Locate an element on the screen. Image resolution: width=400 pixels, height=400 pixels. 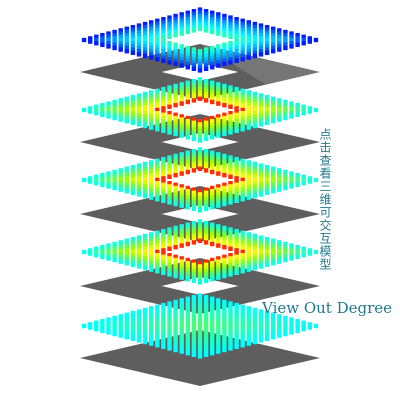
interactive-3d-model-link: 点击查看三维可交互模型 is located at coordinates (325, 199).